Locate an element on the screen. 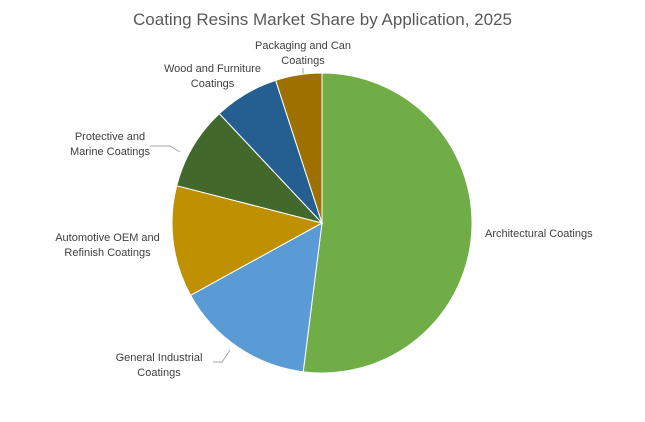 This screenshot has width=645, height=422. slice-label: Automotive OEM and Refinish Coatings is located at coordinates (107, 245).